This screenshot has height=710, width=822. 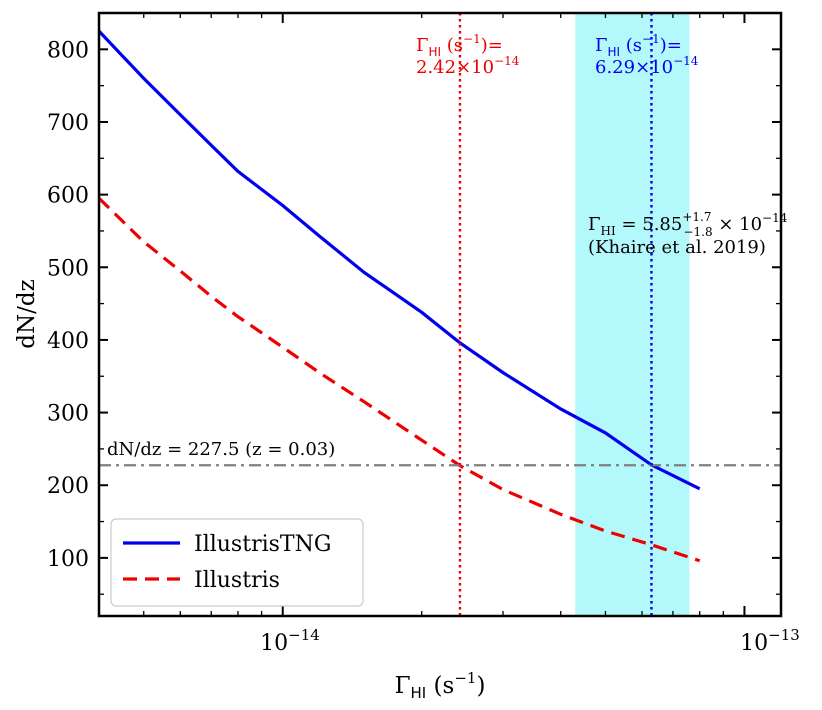 What do you see at coordinates (27, 313) in the screenshot?
I see `y-axis-label: dN/dz` at bounding box center [27, 313].